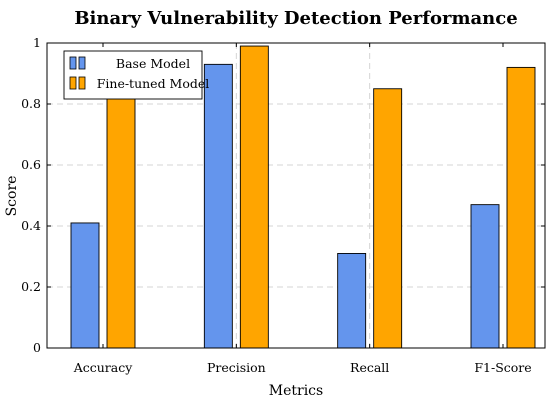  What do you see at coordinates (31, 286) in the screenshot?
I see `y-tick-label: 0.2` at bounding box center [31, 286].